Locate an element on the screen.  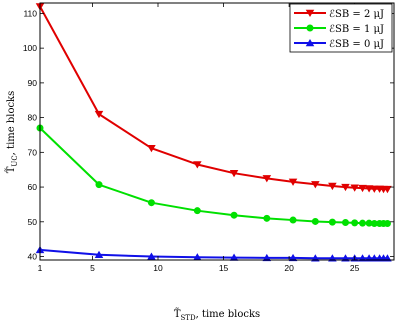
y-tick-label: 60 is located at coordinates (33, 187).